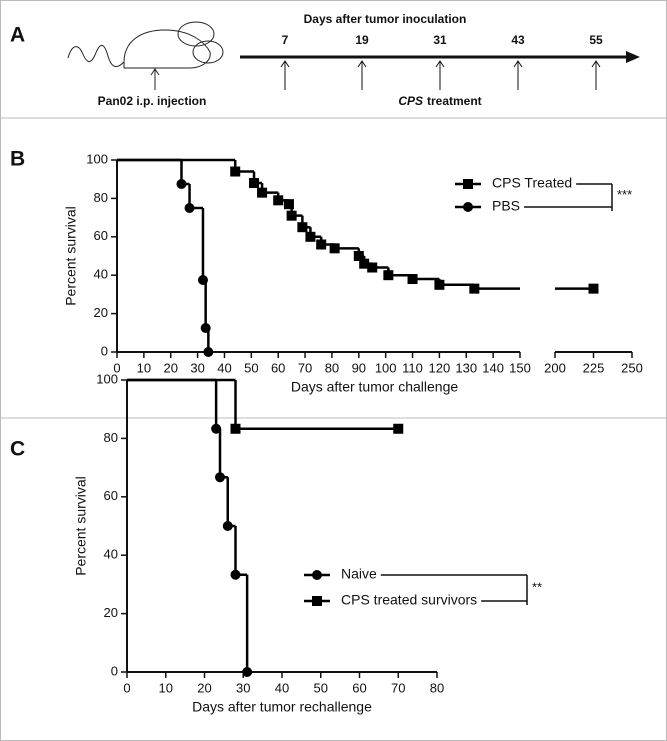 This screenshot has width=667, height=741. I want to click on x-tick-label: 250, so click(632, 367).